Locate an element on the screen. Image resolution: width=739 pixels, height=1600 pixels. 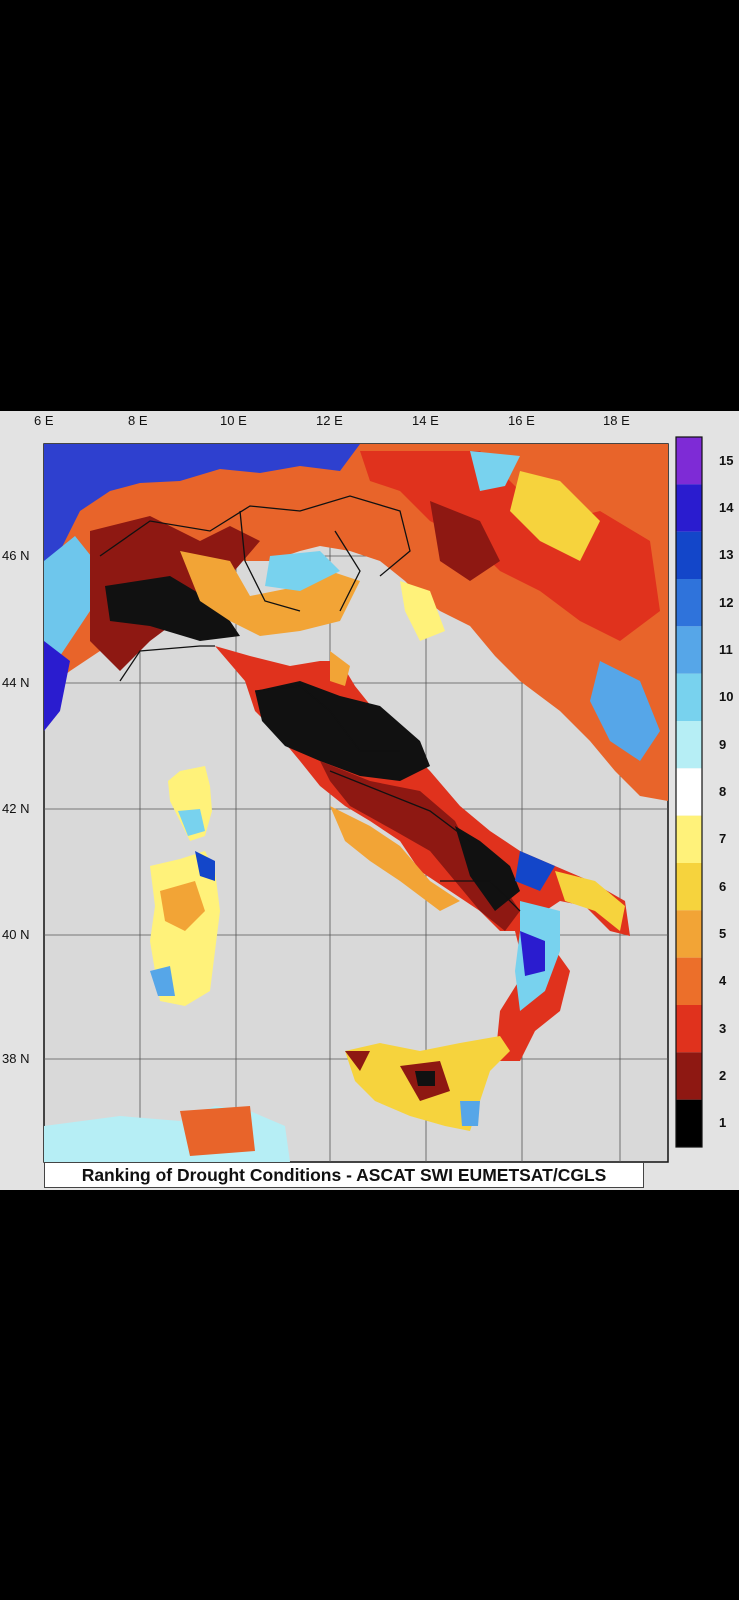
legend-frame is located at coordinates (689, 792).